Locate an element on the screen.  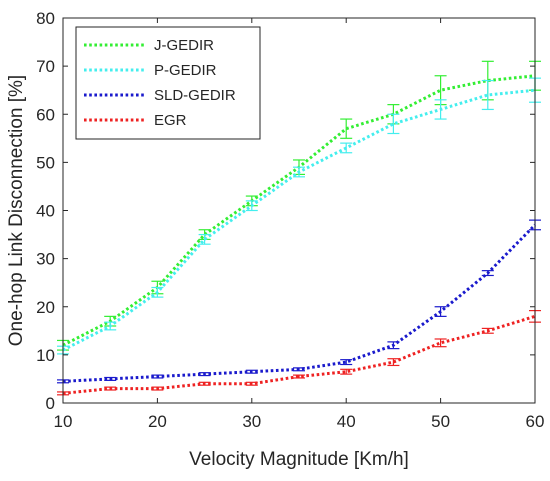
x-axis-label: Velocity Magnitude [Km/h] is located at coordinates (299, 459).